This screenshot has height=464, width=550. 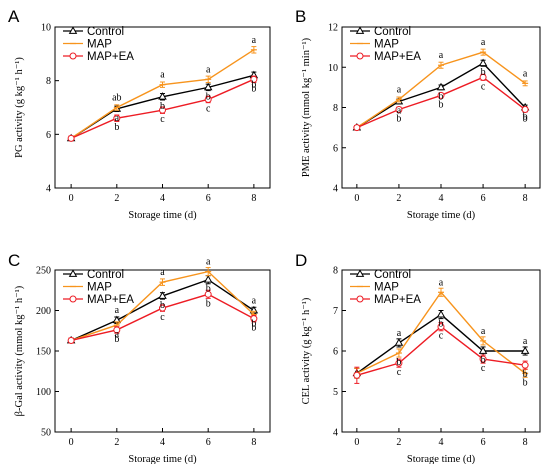 I want to click on panel-c-sig-letter-map: b, so click(x=253, y=324).